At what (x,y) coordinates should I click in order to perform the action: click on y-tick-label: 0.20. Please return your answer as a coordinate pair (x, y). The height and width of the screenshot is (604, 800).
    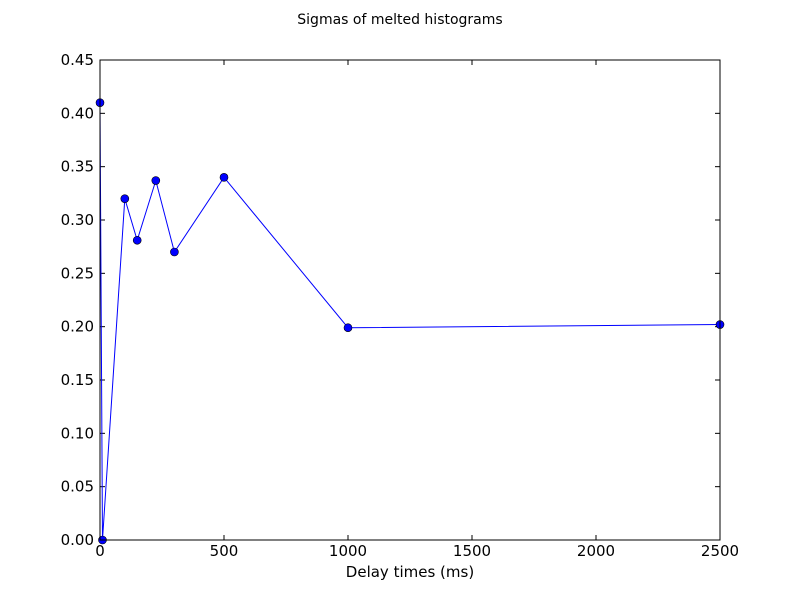
    Looking at the image, I should click on (77, 327).